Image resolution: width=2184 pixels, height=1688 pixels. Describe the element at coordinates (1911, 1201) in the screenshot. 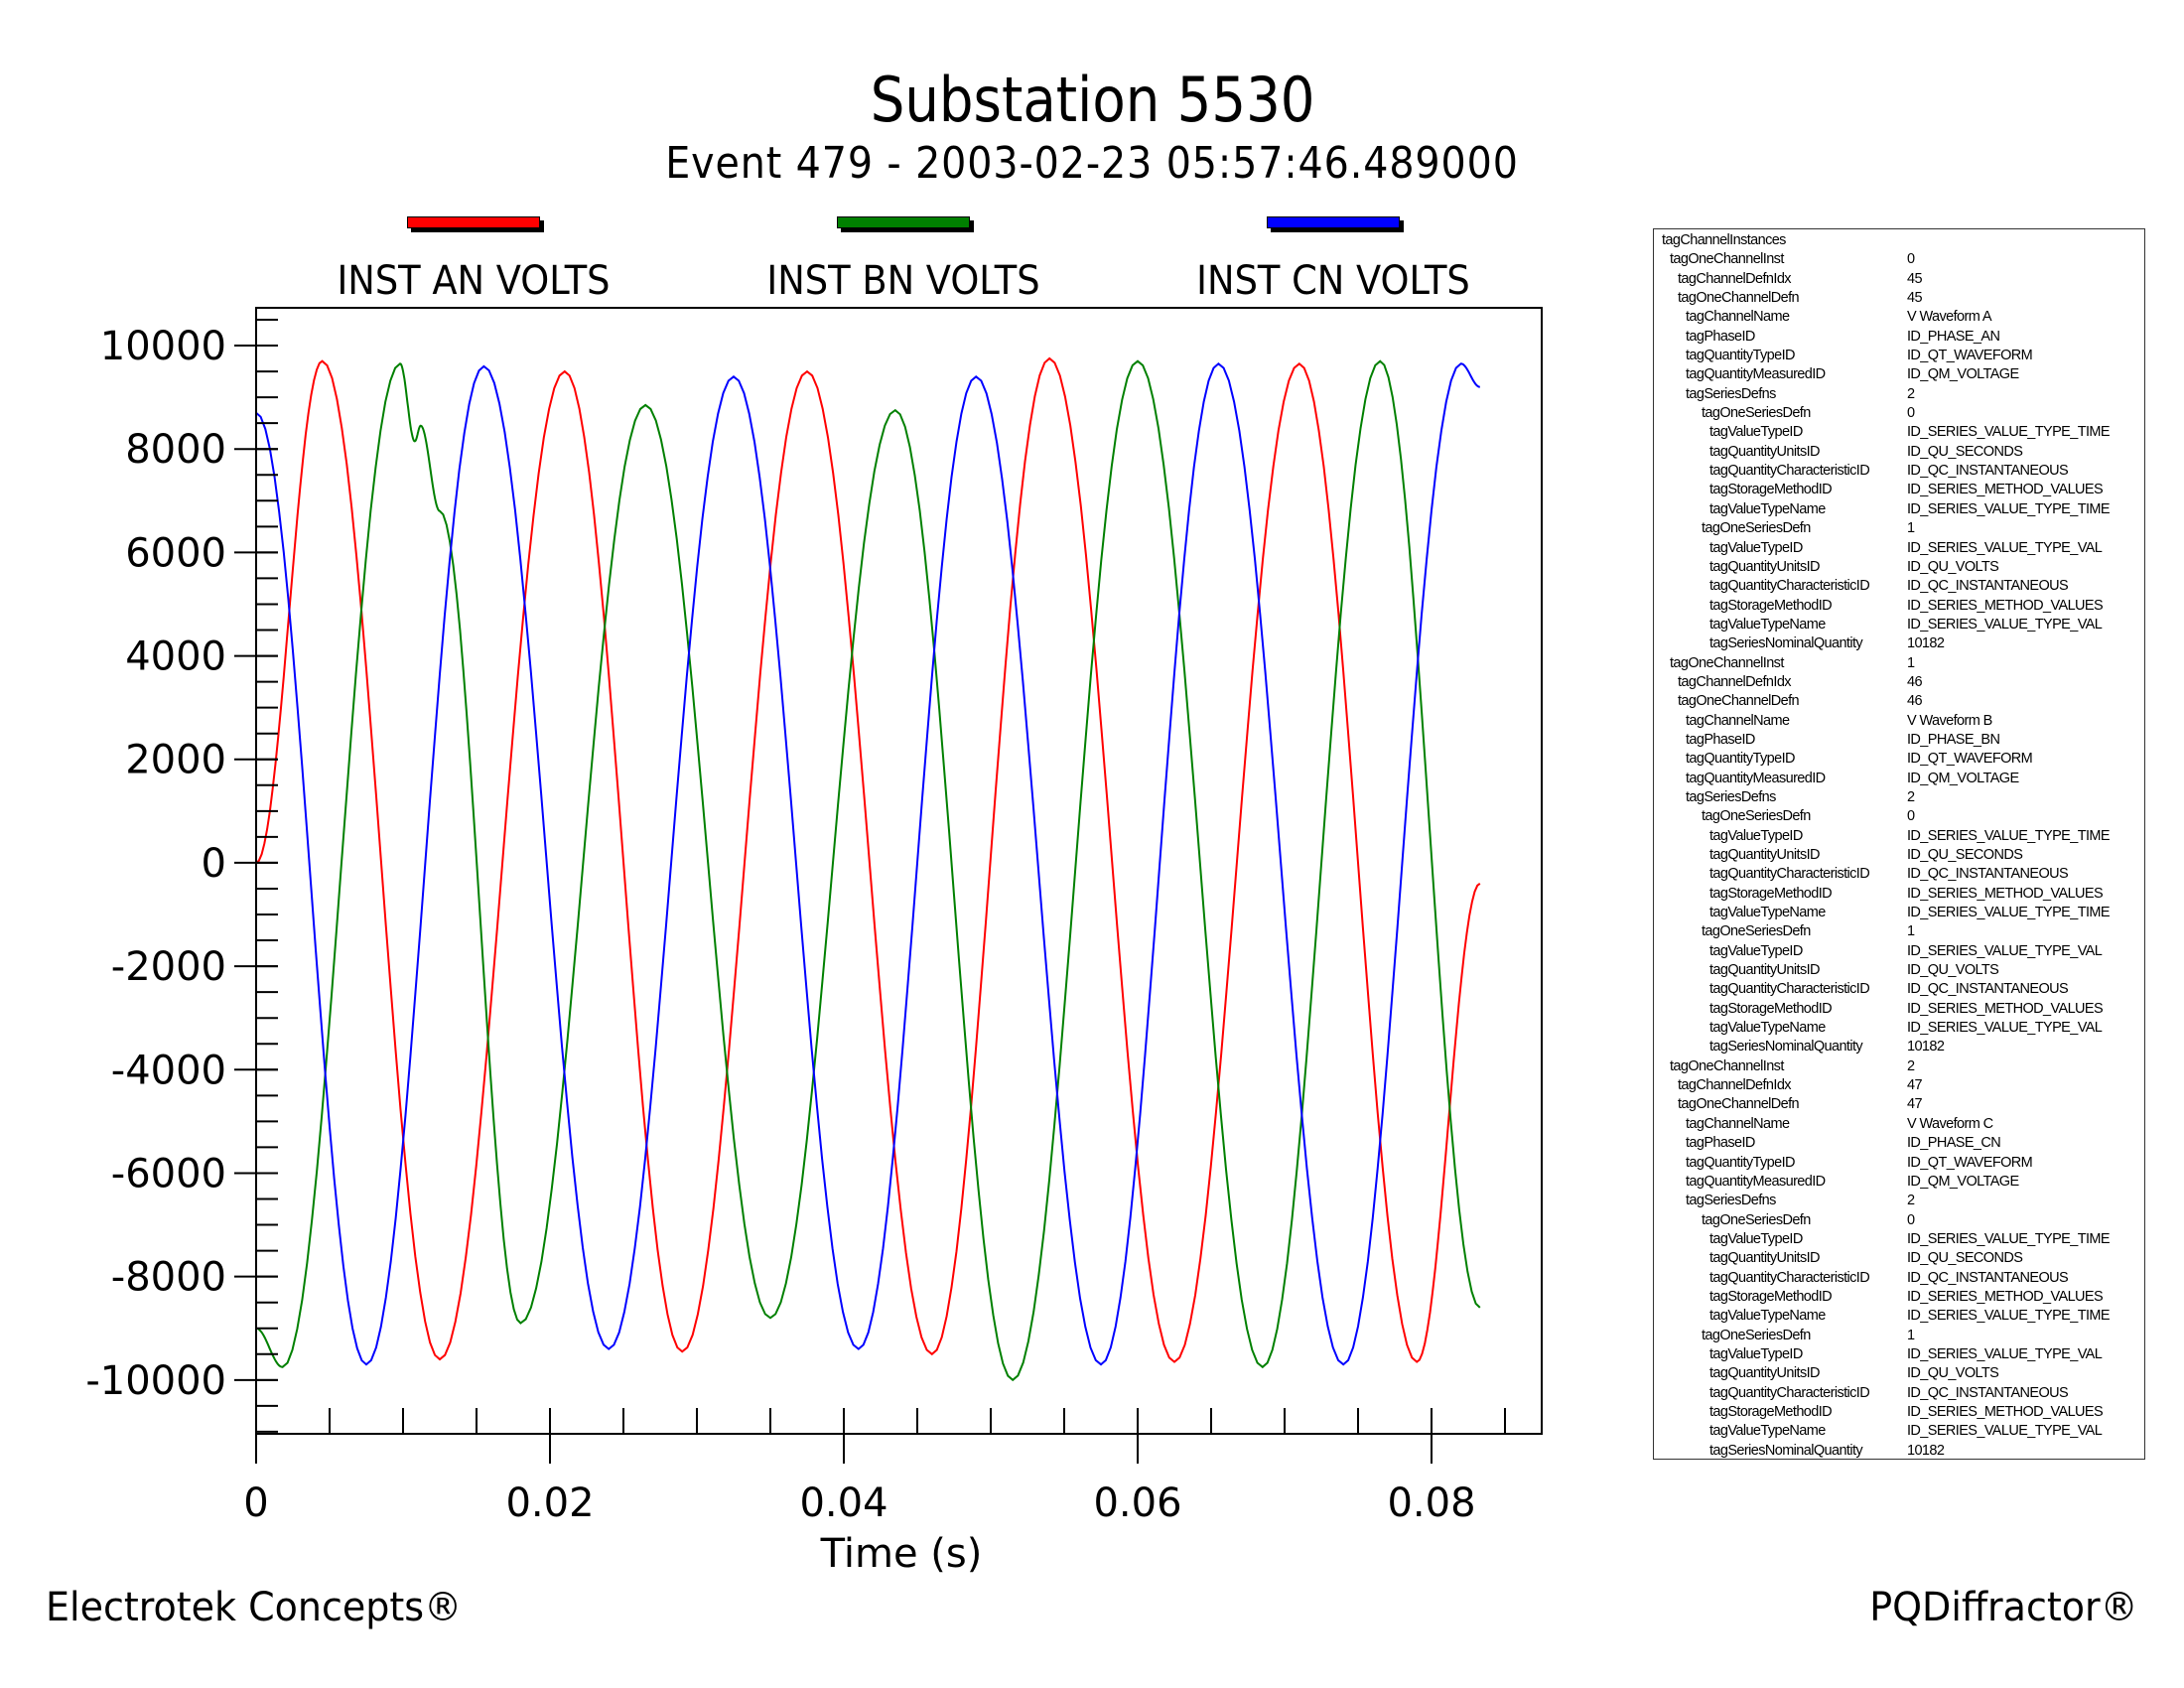

I see `metadata-value: 2` at that location.